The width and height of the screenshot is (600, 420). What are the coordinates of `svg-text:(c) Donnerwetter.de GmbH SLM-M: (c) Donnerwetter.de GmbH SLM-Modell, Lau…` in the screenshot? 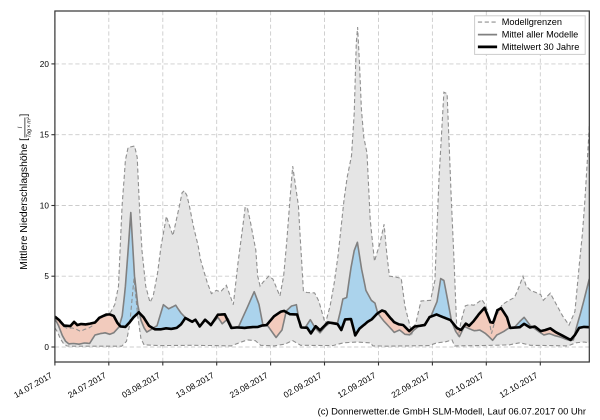 It's located at (452, 410).